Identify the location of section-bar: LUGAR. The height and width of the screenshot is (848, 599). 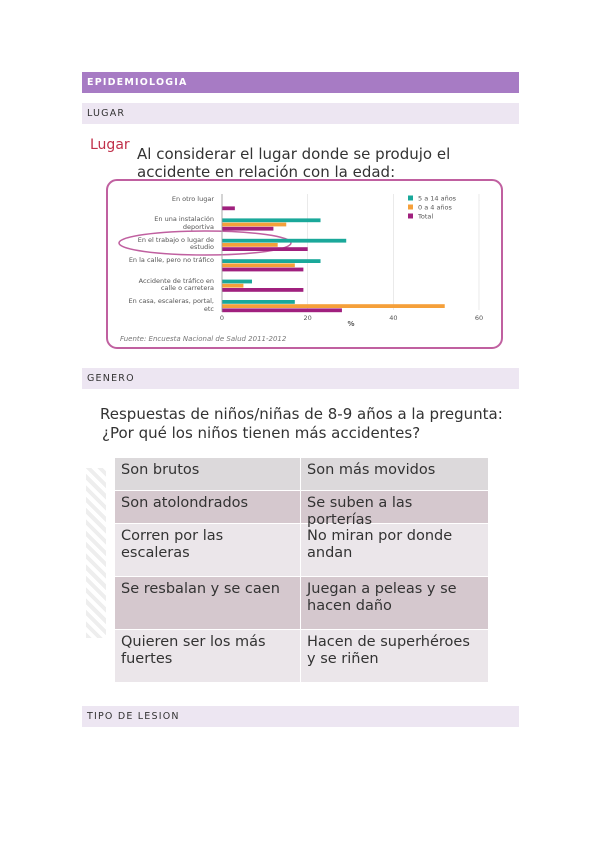
(300, 113).